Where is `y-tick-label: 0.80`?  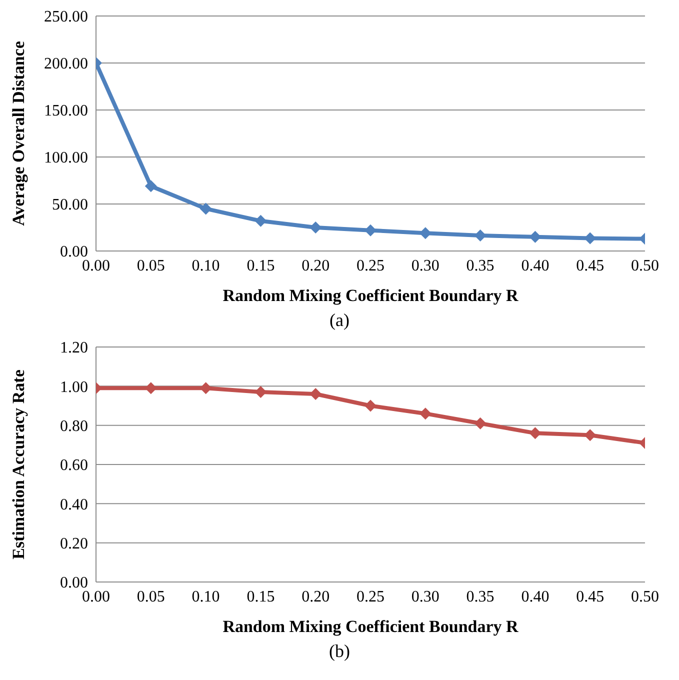
y-tick-label: 0.80 is located at coordinates (74, 427).